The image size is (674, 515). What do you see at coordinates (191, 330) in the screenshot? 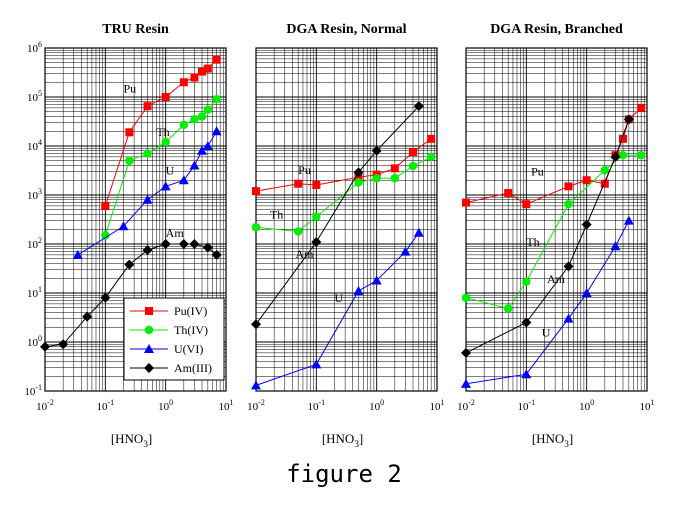
I see `legend-label: Th(IV)` at bounding box center [191, 330].